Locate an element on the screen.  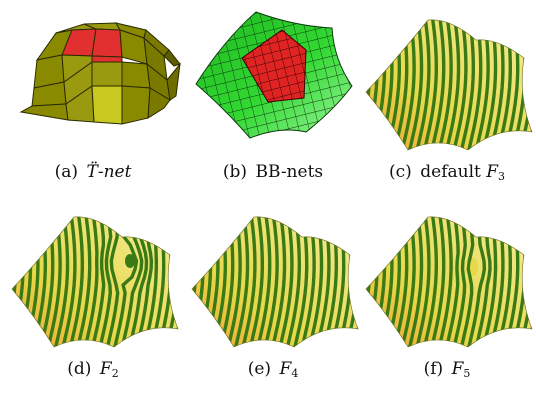
singularity-spot is located at coordinates (130, 261).